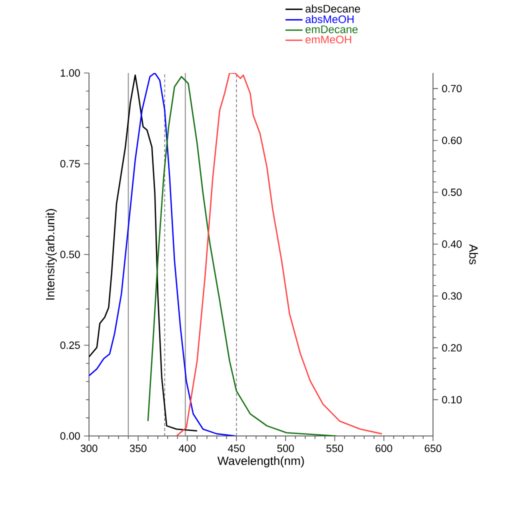  What do you see at coordinates (452, 192) in the screenshot?
I see `y2-tick-label: 0.50` at bounding box center [452, 192].